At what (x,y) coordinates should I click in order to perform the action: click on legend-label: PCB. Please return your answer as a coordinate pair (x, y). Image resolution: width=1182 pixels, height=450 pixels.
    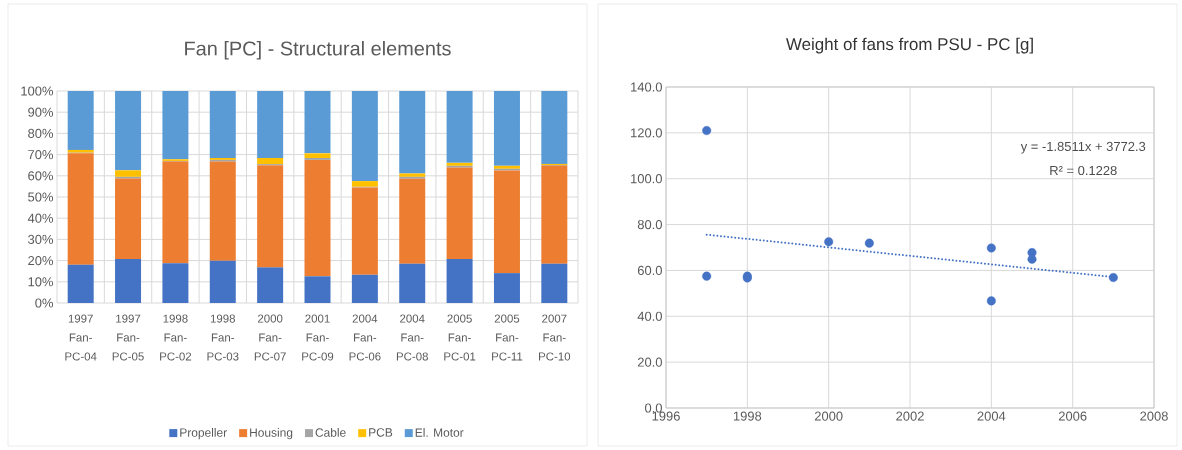
    Looking at the image, I should click on (381, 432).